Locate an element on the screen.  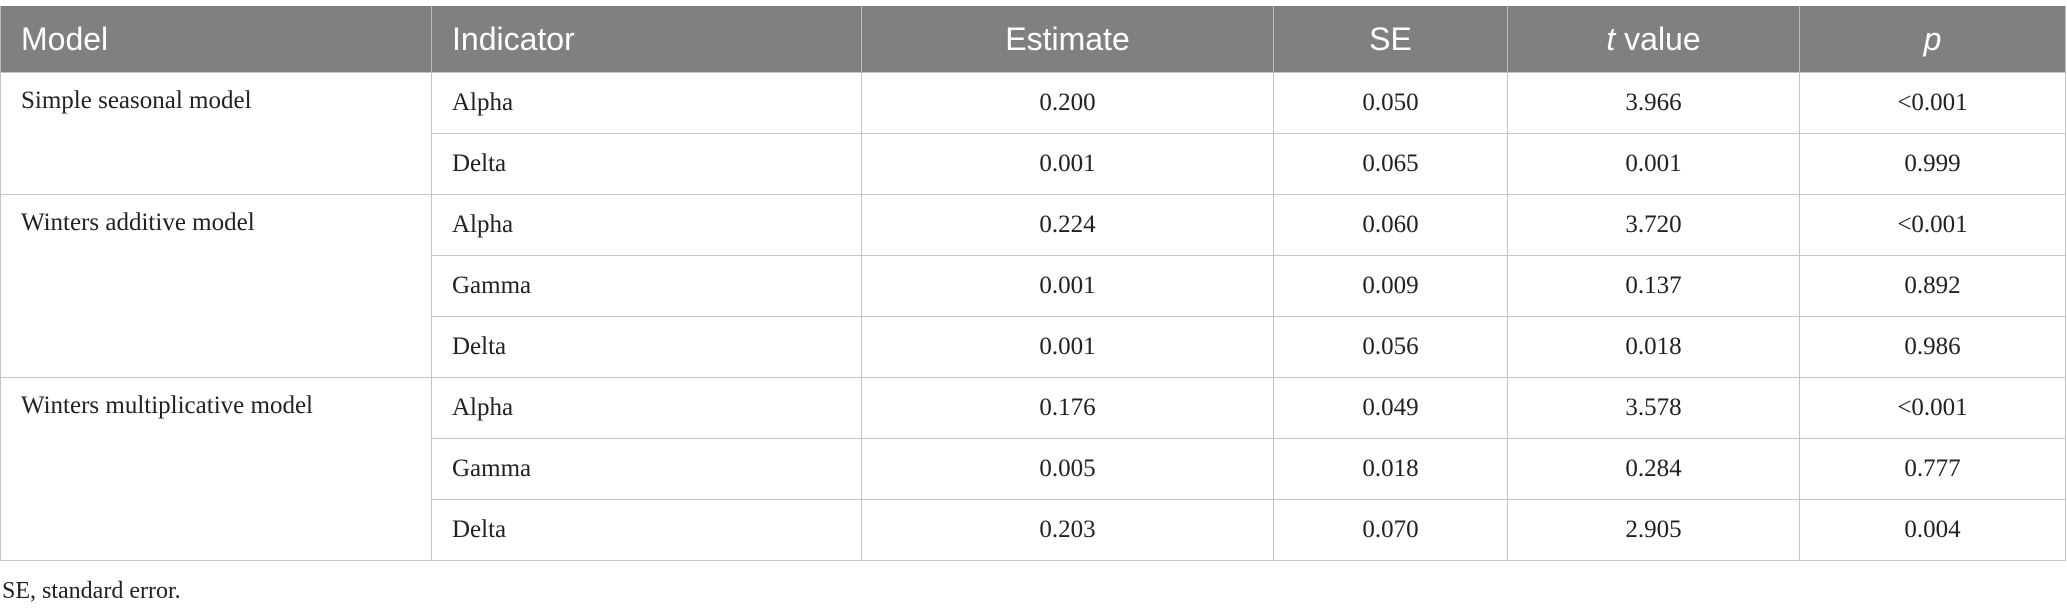
header-cell: p is located at coordinates (1932, 39).